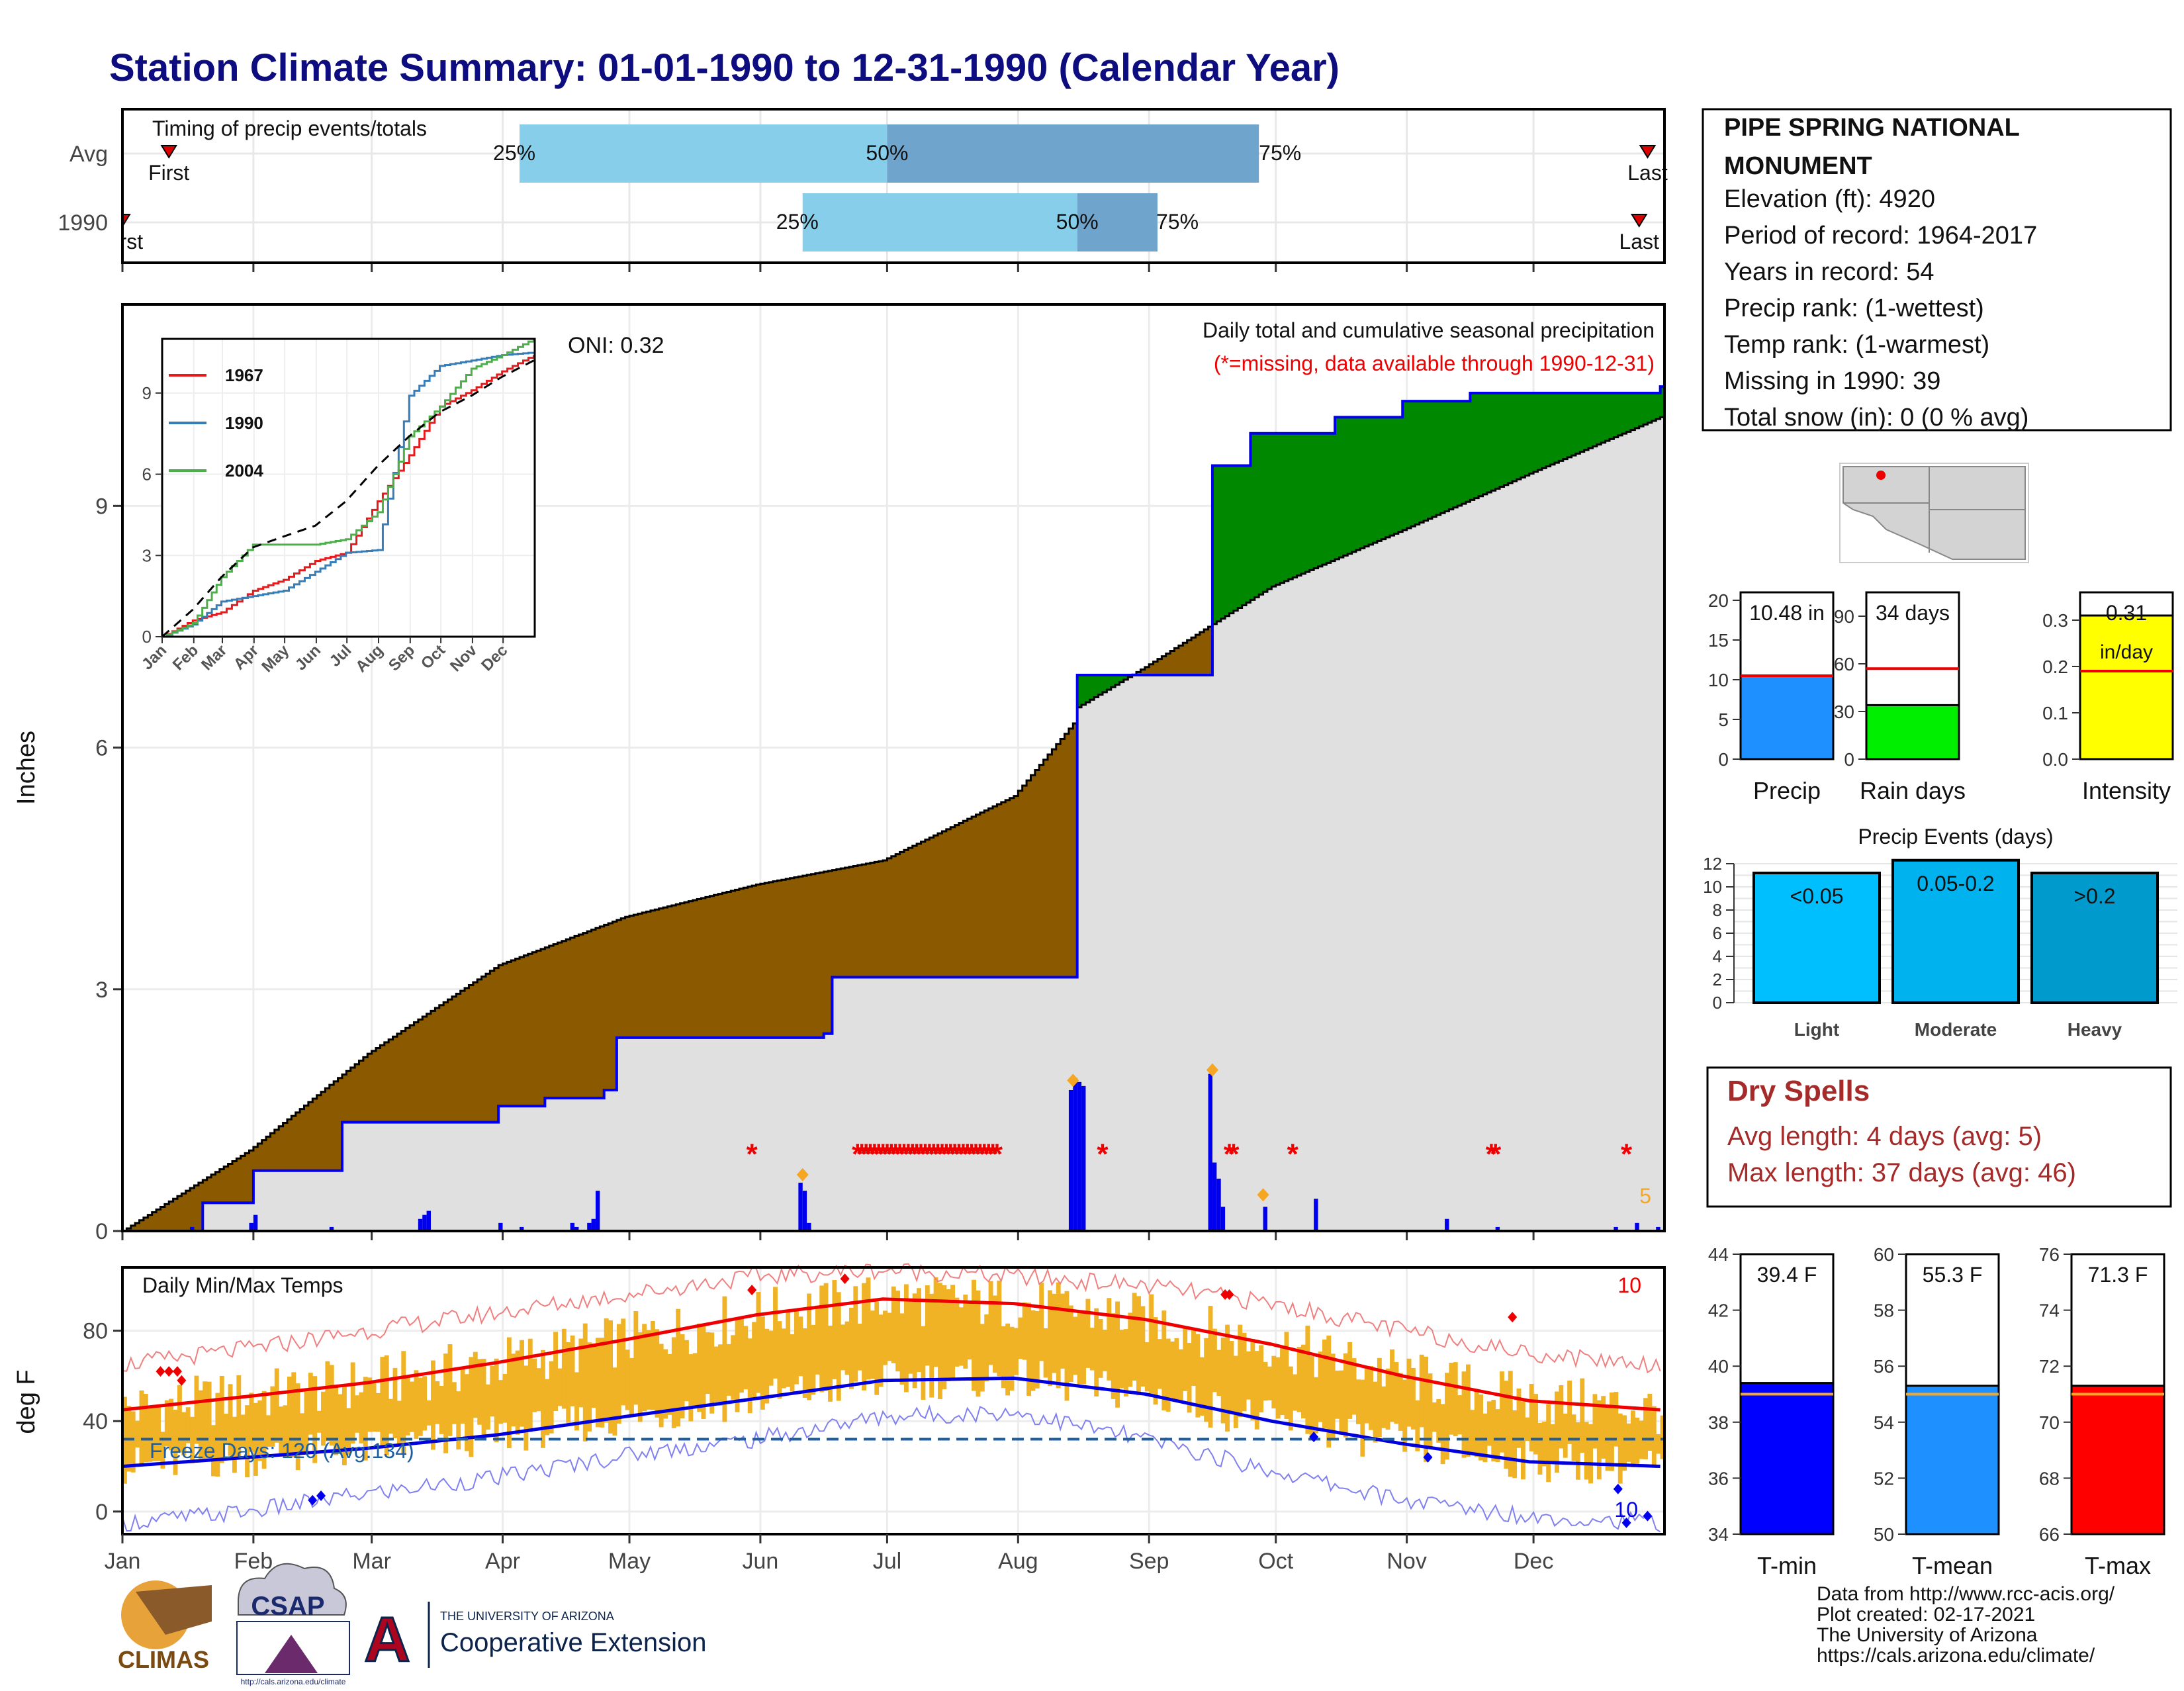  I want to click on csap-logo-text: CSAP, so click(287, 1606).